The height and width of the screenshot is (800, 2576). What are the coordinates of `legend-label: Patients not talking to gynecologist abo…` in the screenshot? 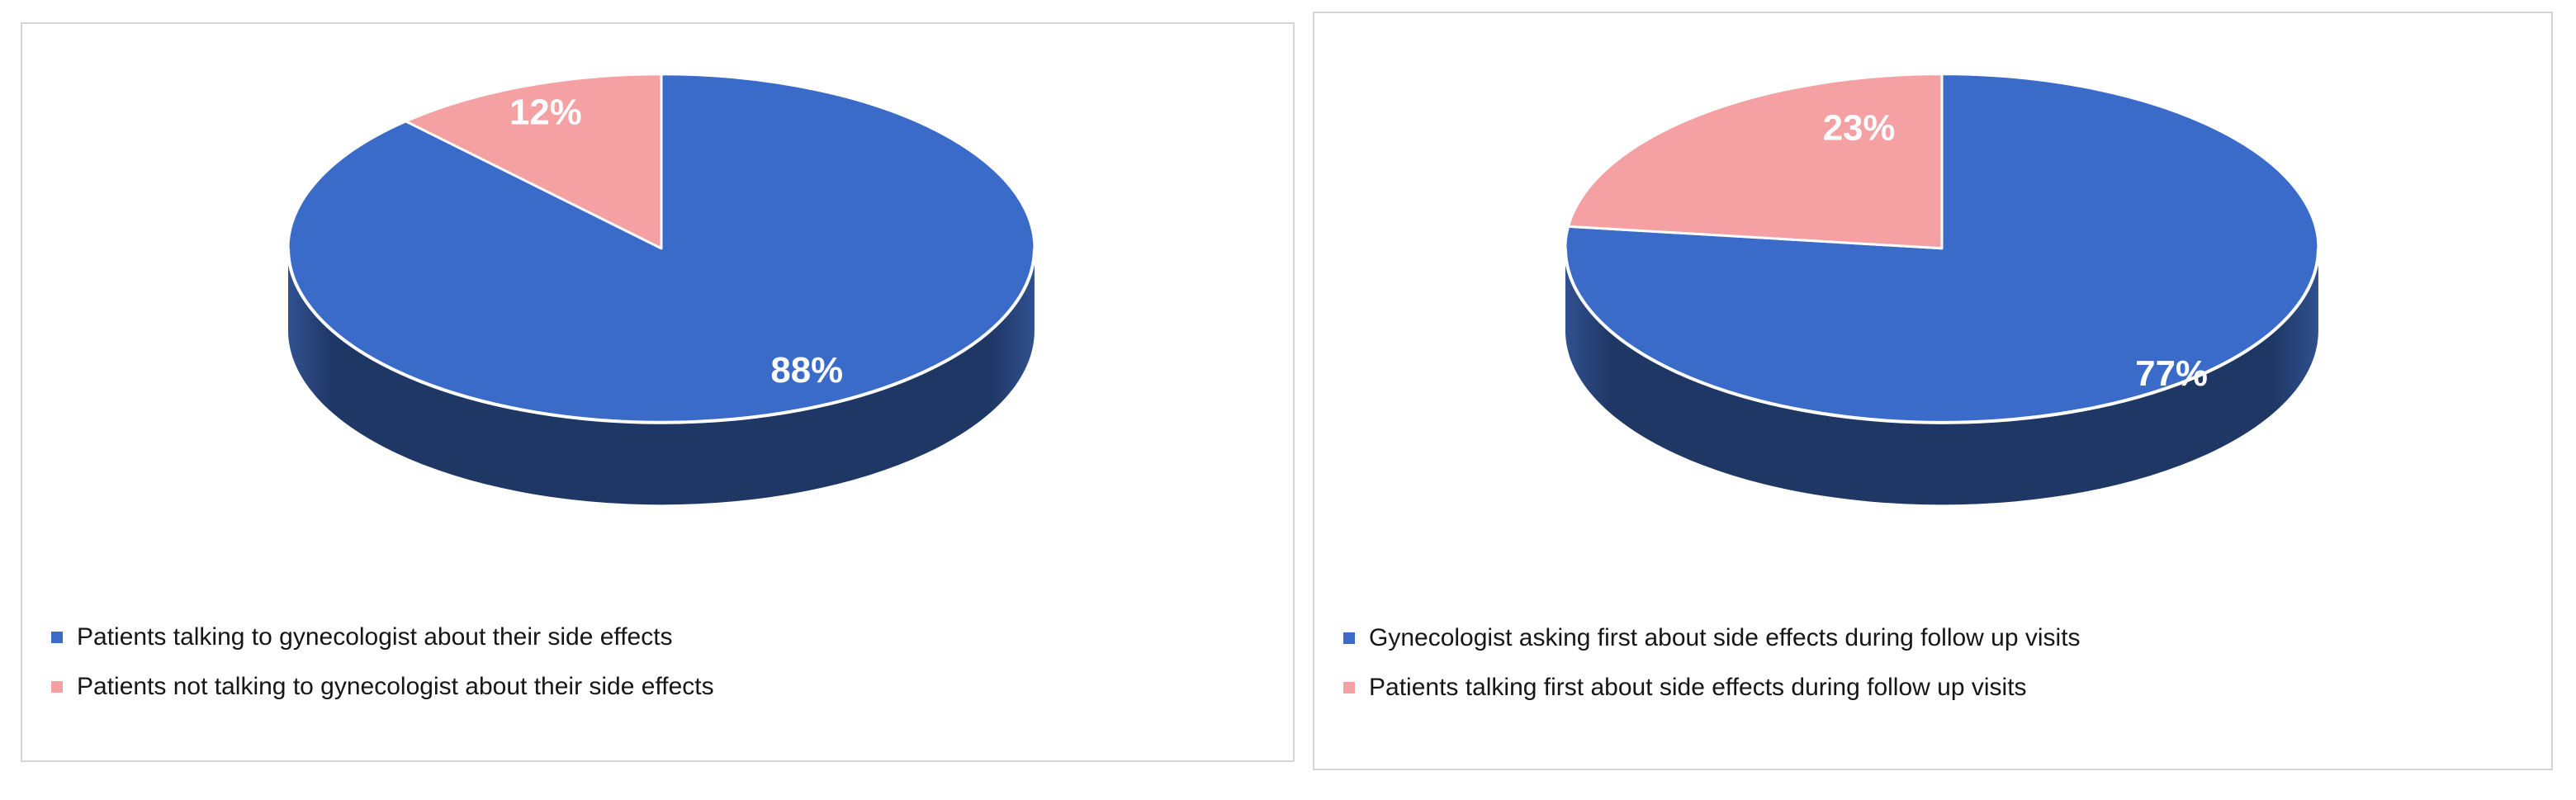 It's located at (395, 686).